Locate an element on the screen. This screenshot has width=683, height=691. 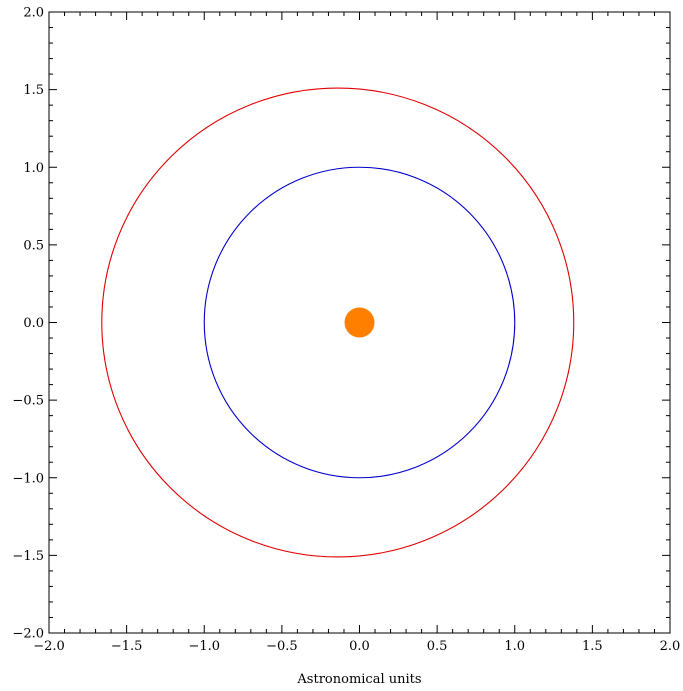
sun-point is located at coordinates (359, 322).